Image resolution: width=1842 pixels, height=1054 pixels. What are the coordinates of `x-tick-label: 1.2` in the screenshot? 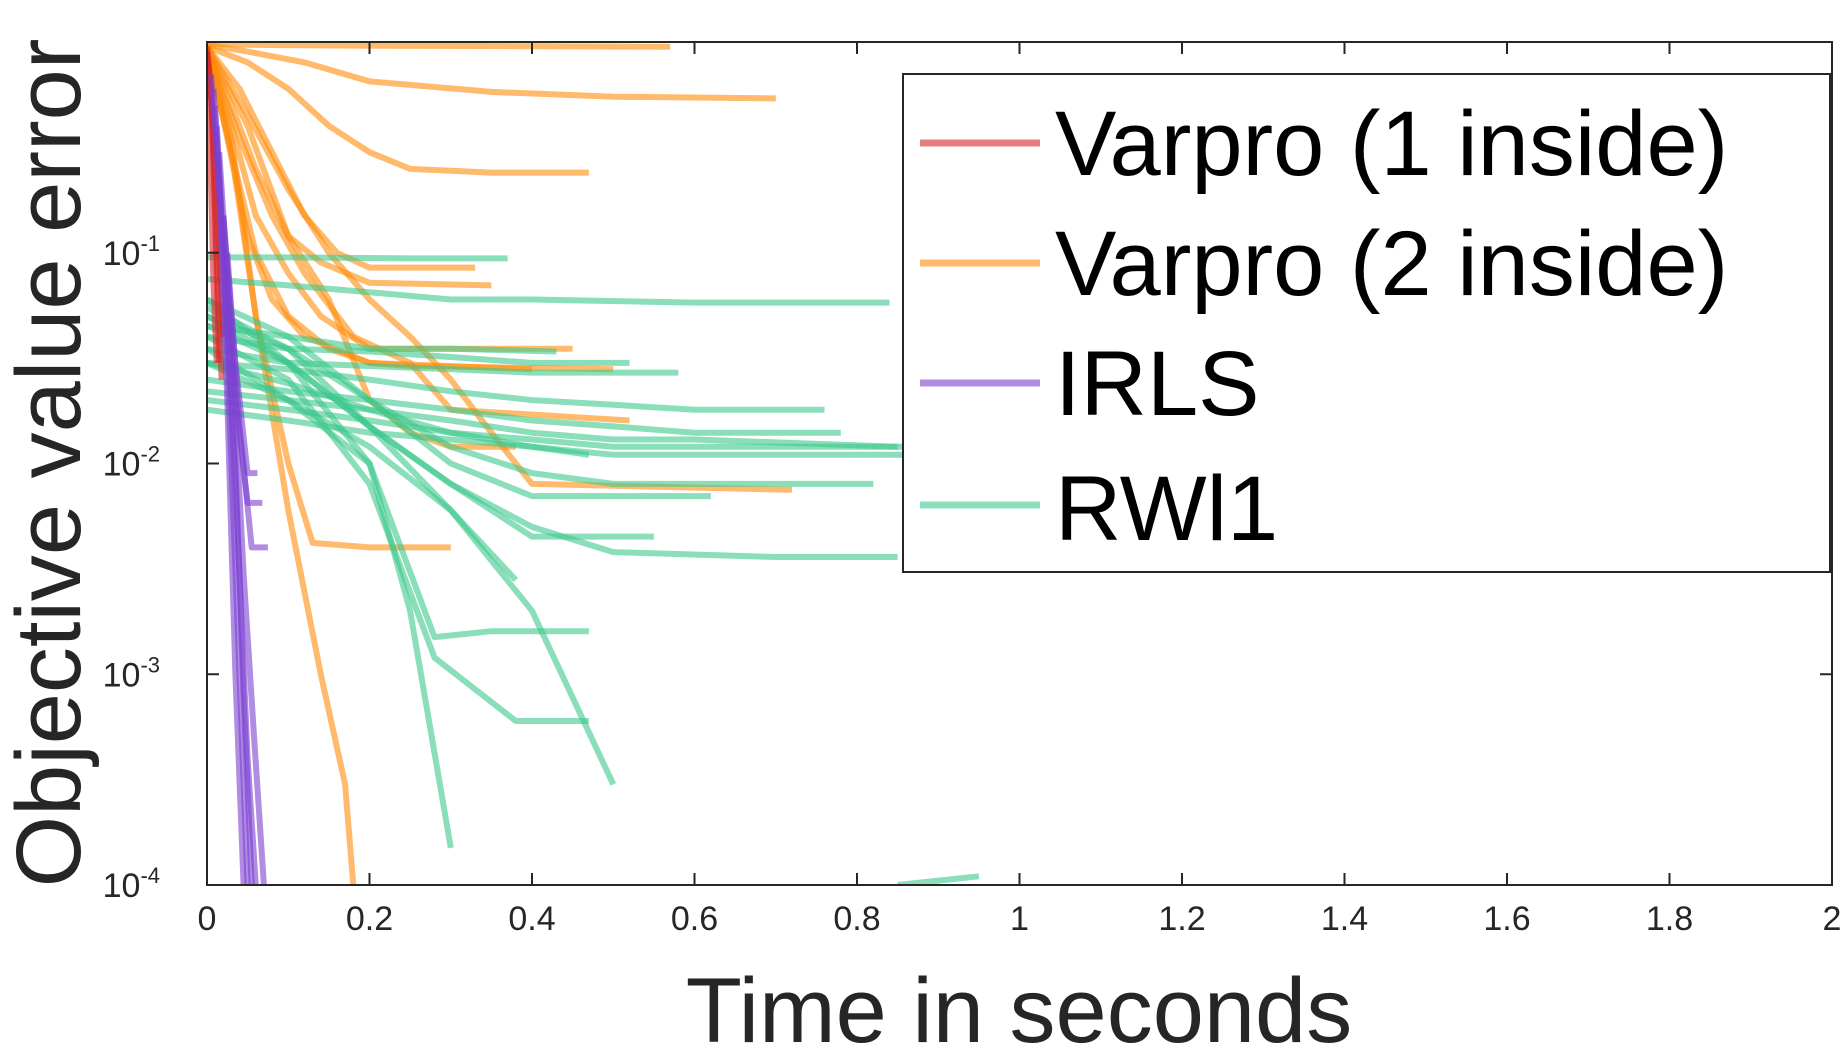 It's located at (1181, 919).